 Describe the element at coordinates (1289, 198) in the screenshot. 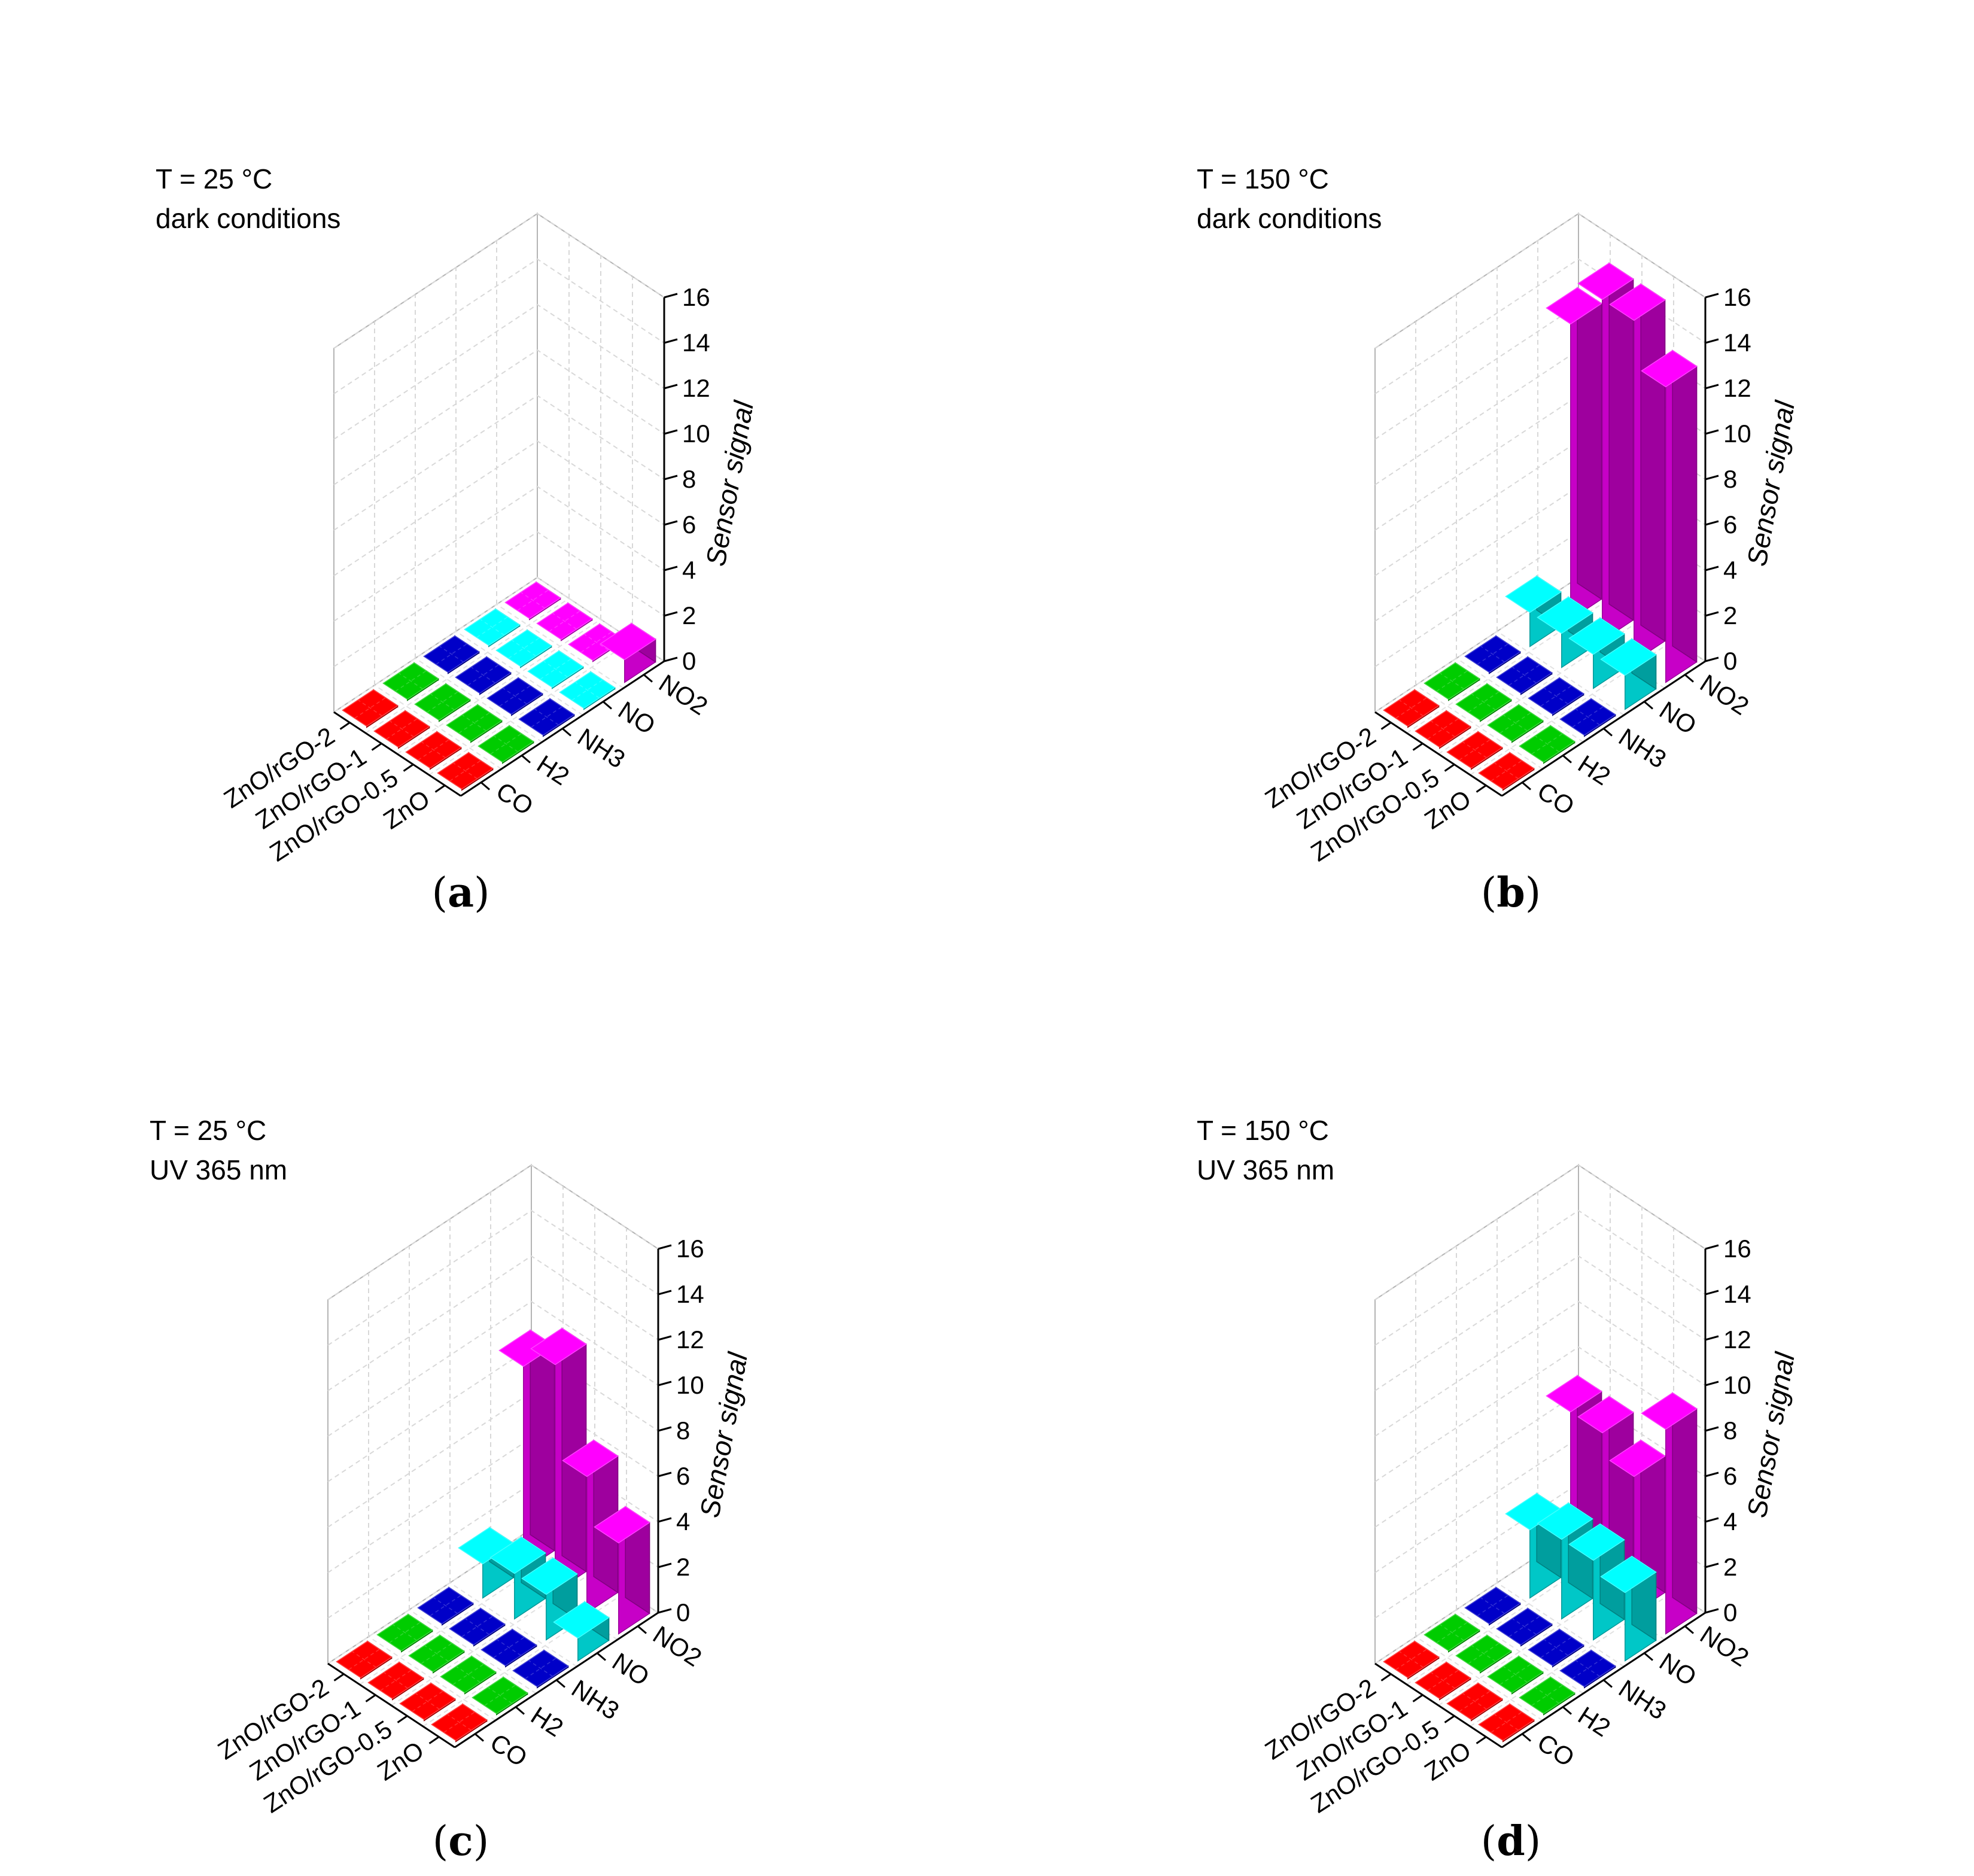

I see `condition-annotation: T = 150 °C dark conditions` at that location.